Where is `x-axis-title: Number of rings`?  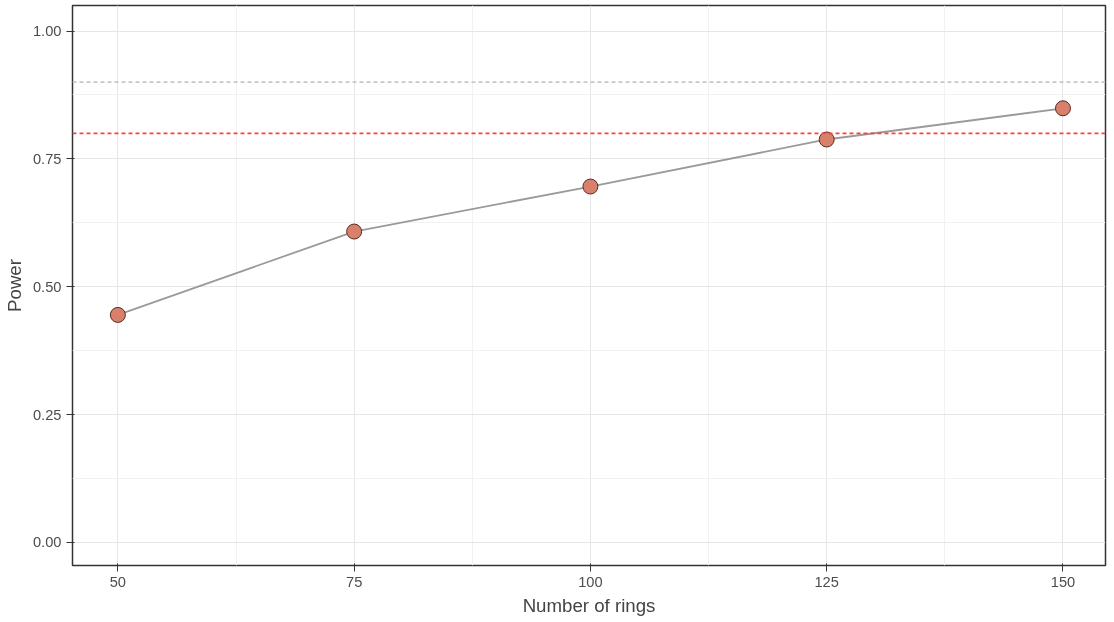 x-axis-title: Number of rings is located at coordinates (589, 605).